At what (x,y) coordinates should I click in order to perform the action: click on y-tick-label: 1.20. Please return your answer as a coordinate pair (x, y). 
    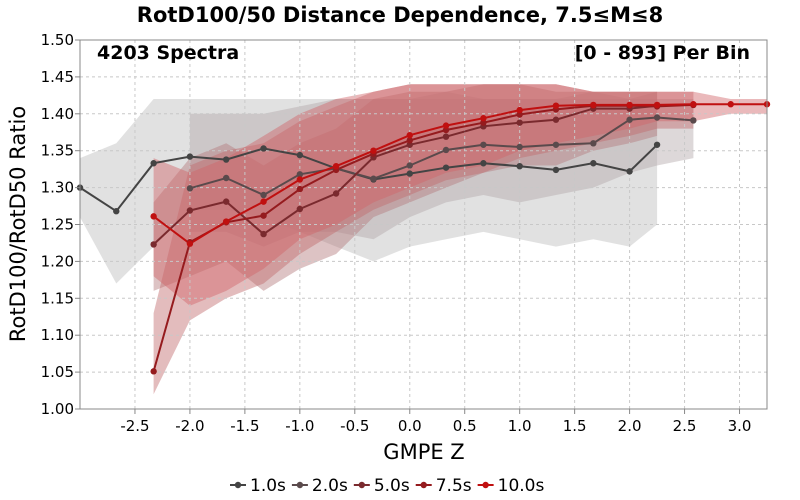
    Looking at the image, I should click on (57, 261).